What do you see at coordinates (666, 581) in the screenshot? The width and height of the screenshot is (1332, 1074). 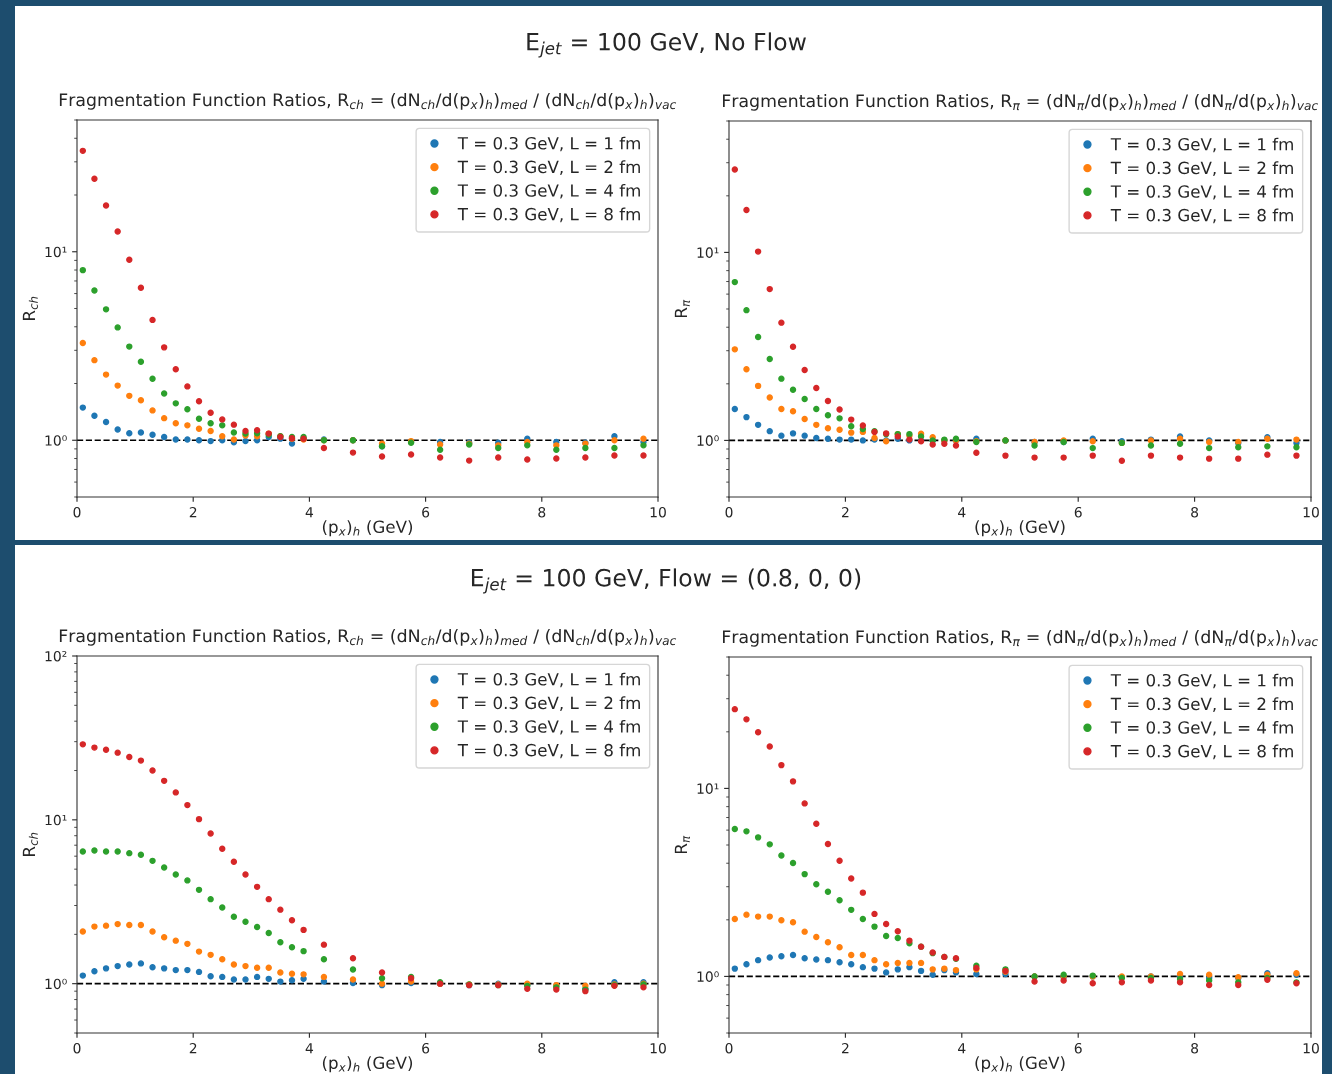 I see `text: E$_{jet}$ = 100 GeV, Flow = (0.8, 0, 0)` at bounding box center [666, 581].